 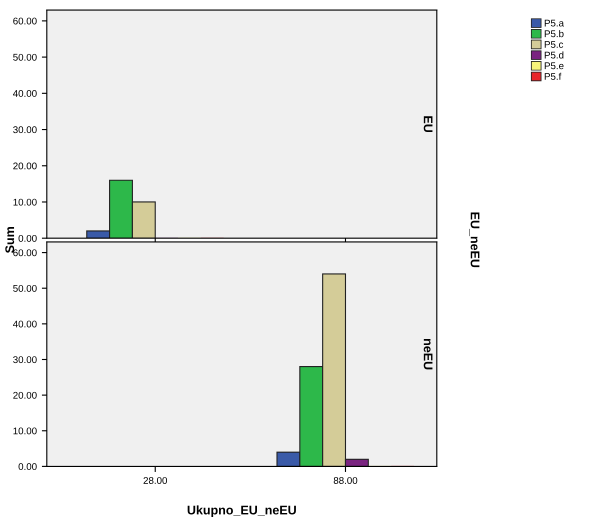 I want to click on legend-label: P5.a, so click(x=554, y=23).